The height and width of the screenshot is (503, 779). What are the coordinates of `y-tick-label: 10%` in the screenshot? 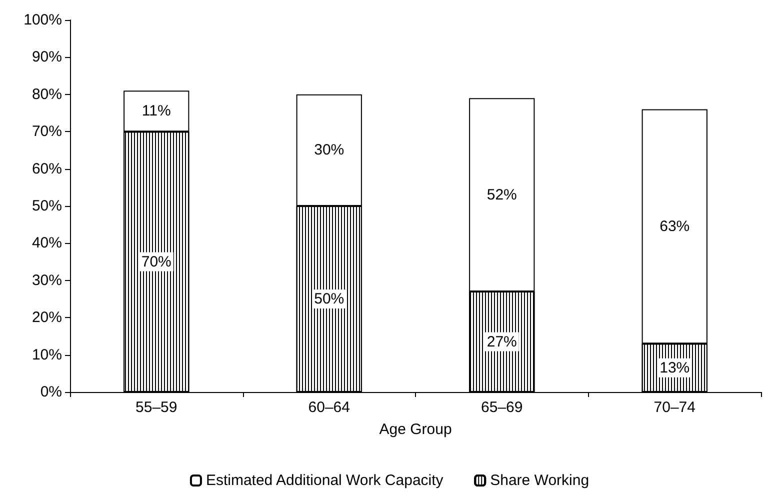 It's located at (47, 355).